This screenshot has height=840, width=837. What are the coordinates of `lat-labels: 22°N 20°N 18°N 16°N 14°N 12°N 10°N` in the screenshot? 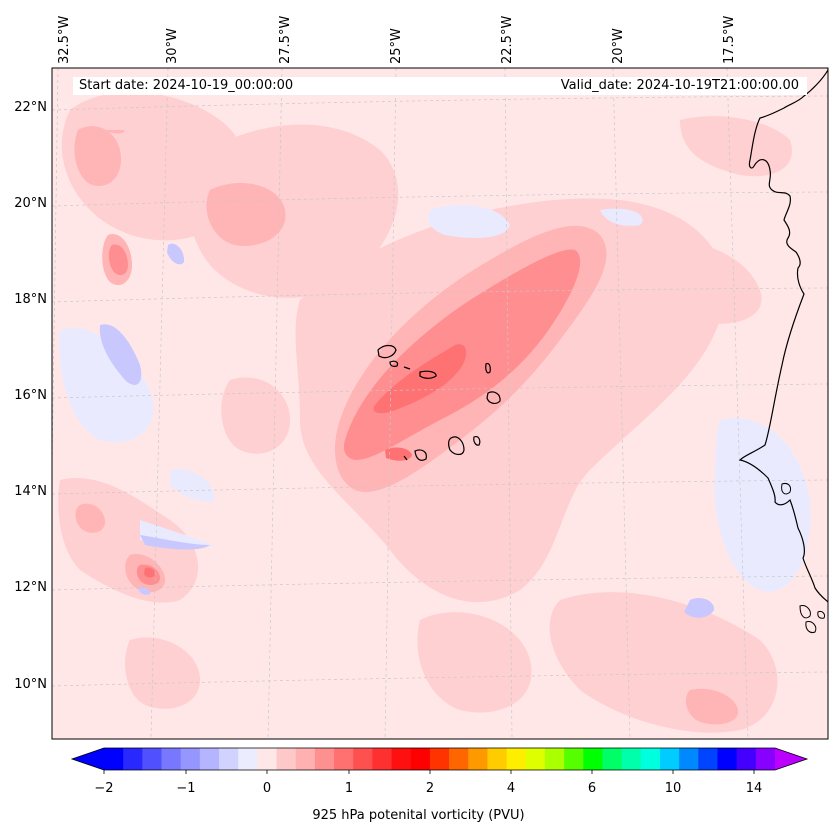 It's located at (30, 396).